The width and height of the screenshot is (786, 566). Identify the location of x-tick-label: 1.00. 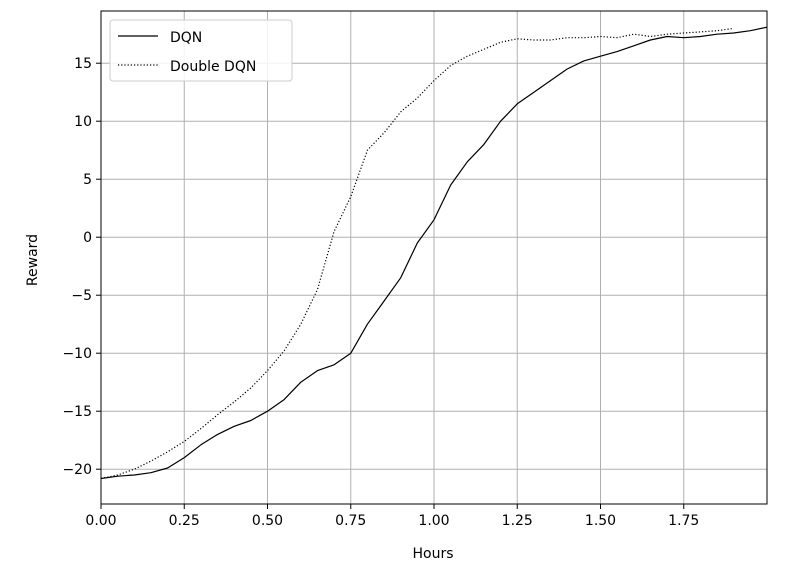
(433, 521).